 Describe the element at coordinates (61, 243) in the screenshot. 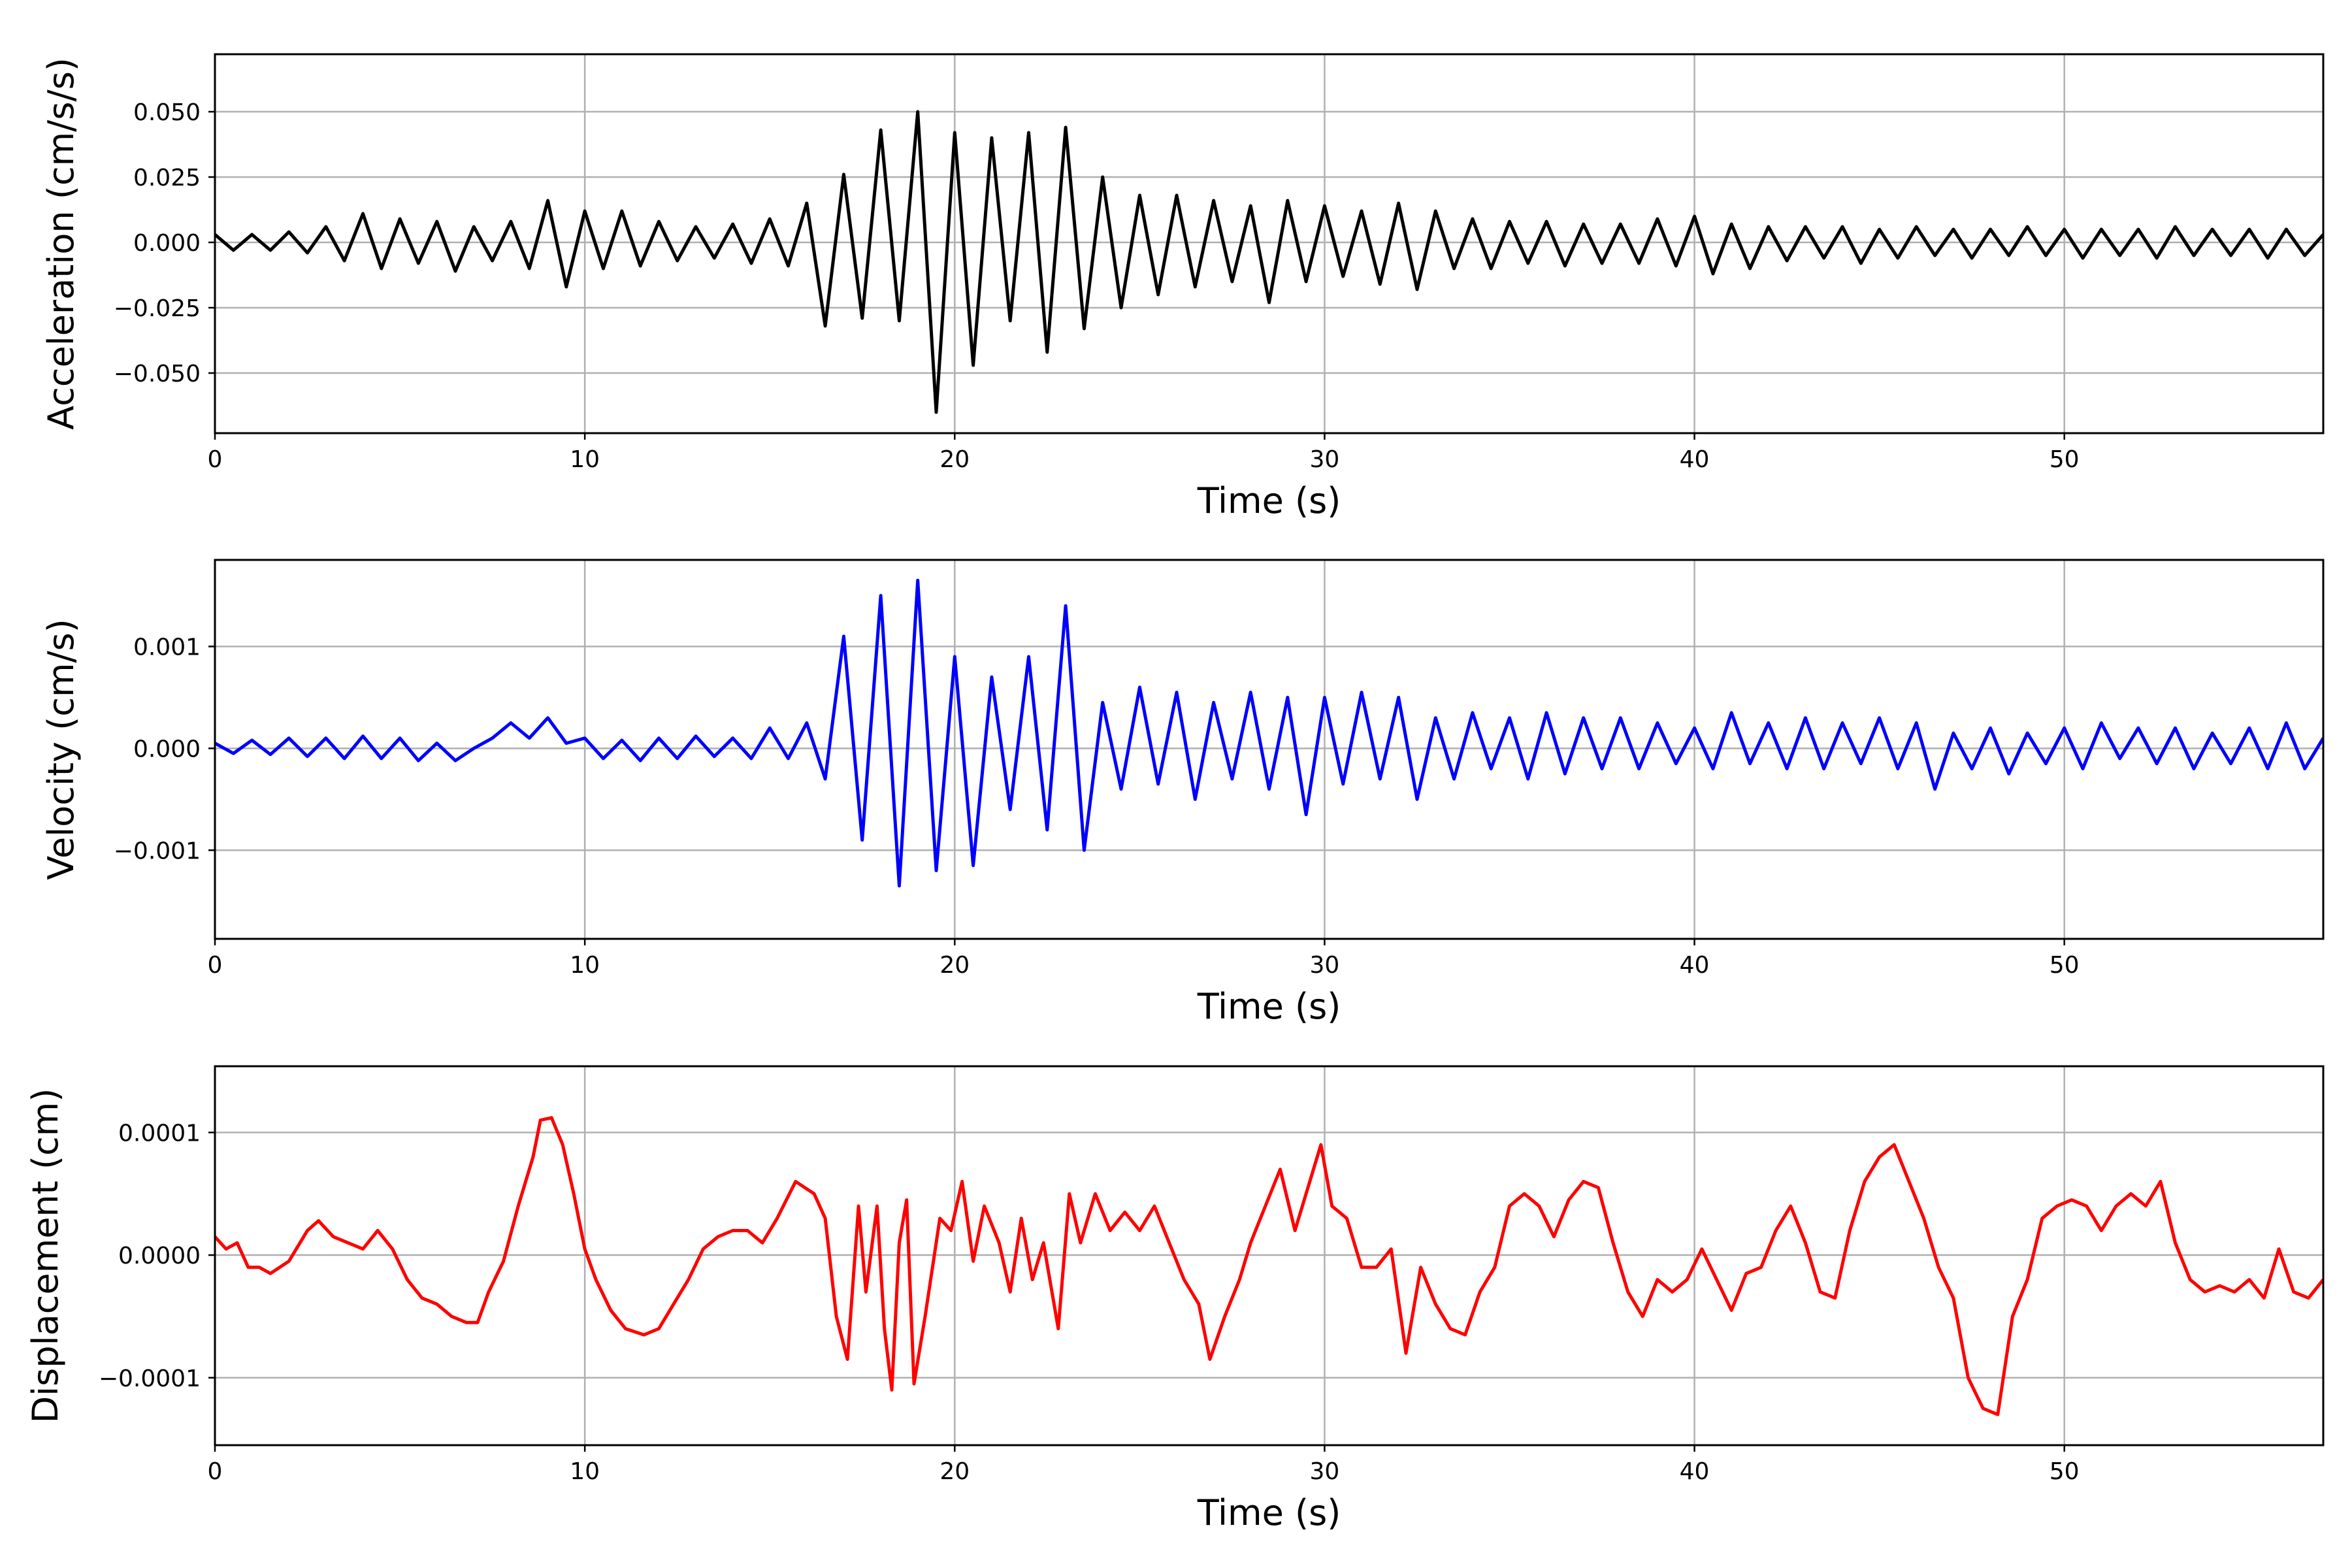

I see `y-axis-label: Acceleration (cm/s/s)` at that location.